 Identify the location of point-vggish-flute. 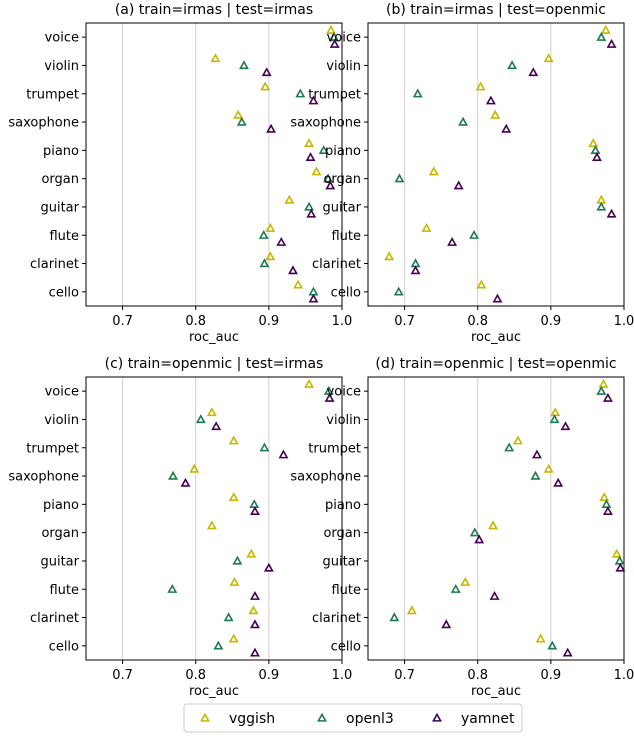
(426, 228).